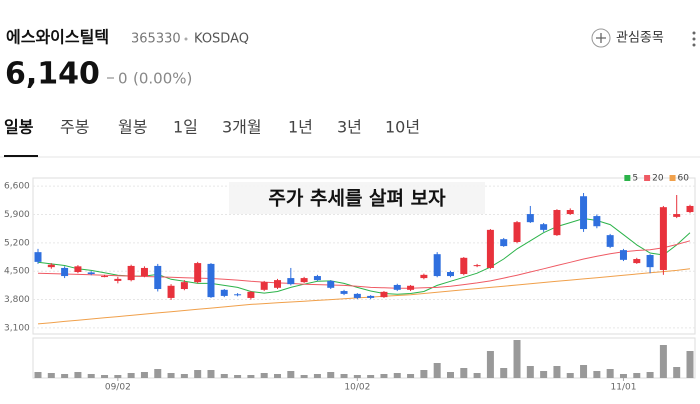 The image size is (700, 404). I want to click on tab: 1일, so click(185, 127).